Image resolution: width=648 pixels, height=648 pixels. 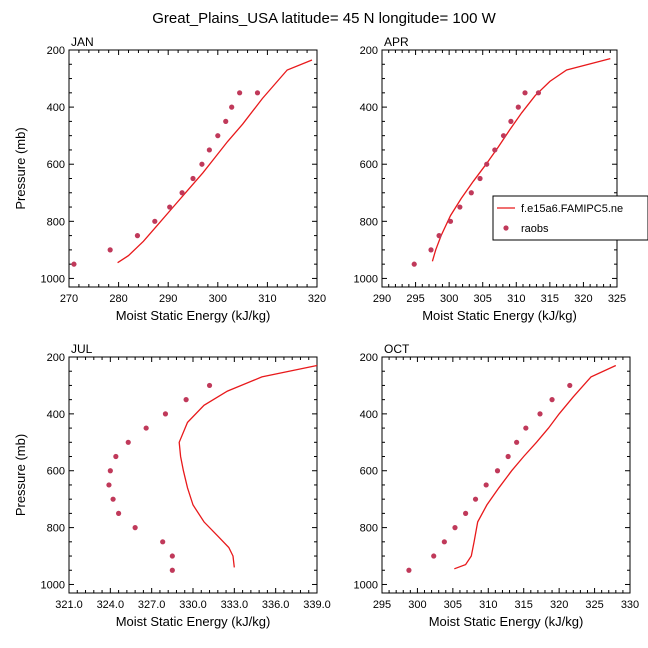 What do you see at coordinates (82, 42) in the screenshot?
I see `panel-label: JAN` at bounding box center [82, 42].